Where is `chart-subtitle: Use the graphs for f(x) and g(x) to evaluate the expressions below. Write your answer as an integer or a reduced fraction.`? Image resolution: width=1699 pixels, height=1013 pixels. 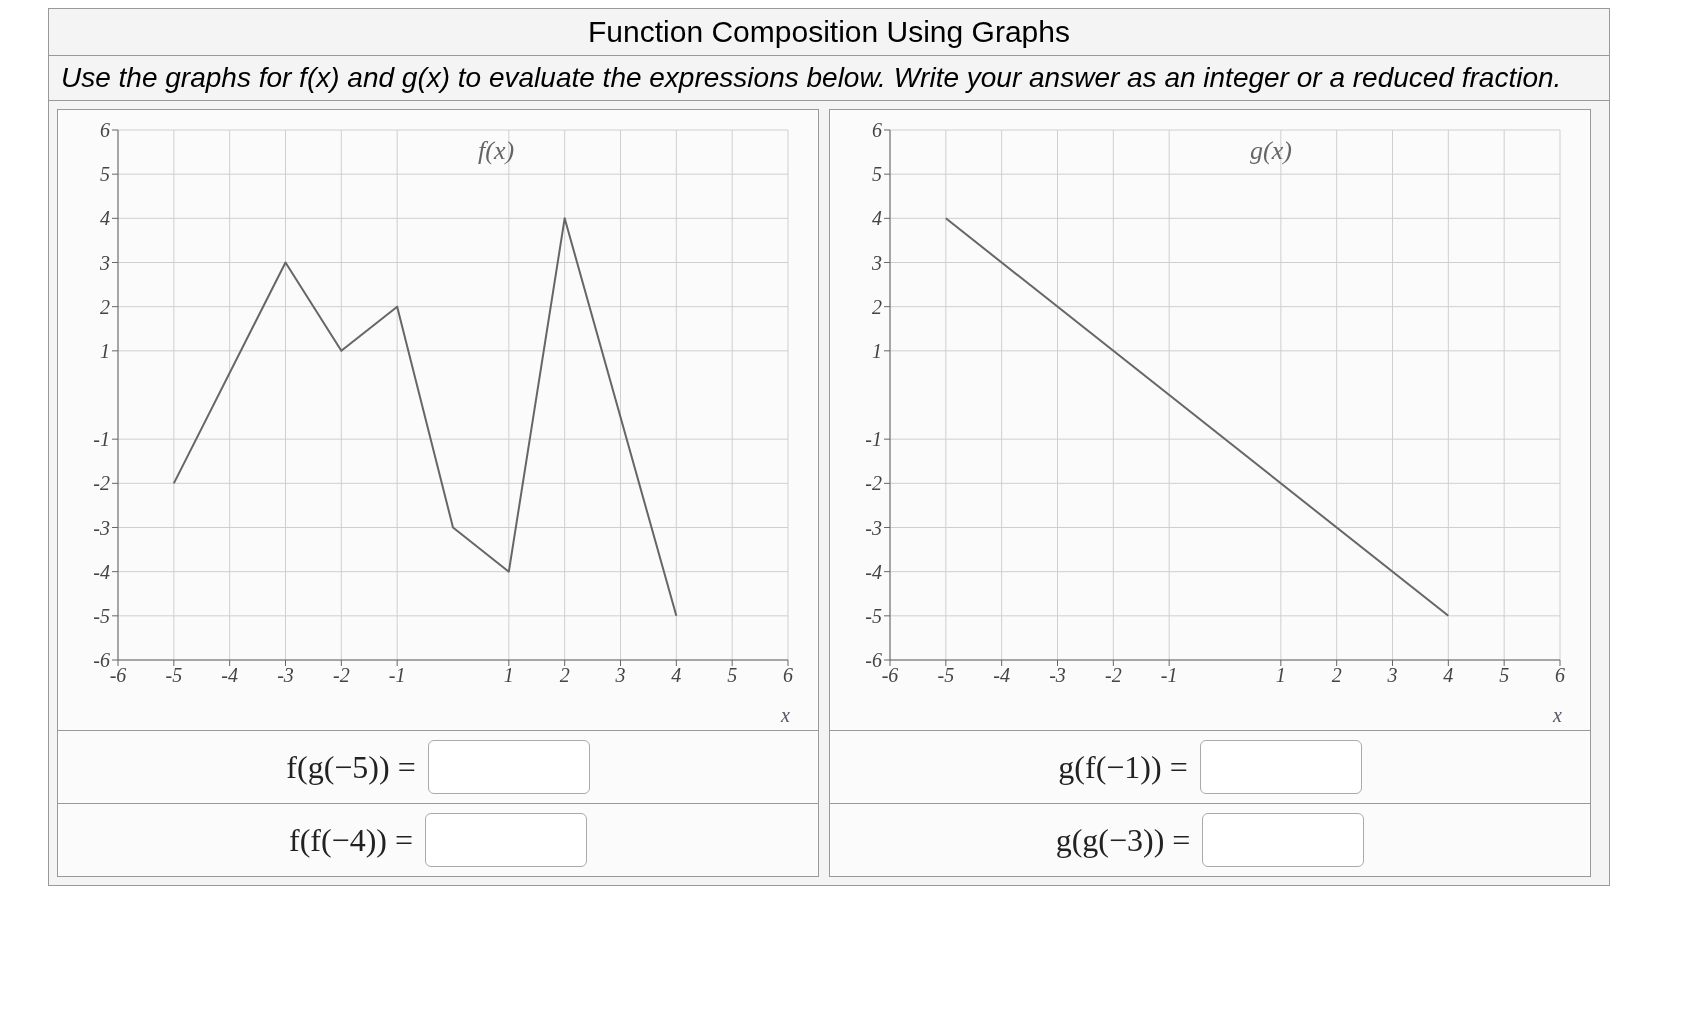
chart-subtitle: Use the graphs for f(x) and g(x) to evaluate the expressions below. Write your answer as an integer or a reduced fraction. is located at coordinates (829, 78).